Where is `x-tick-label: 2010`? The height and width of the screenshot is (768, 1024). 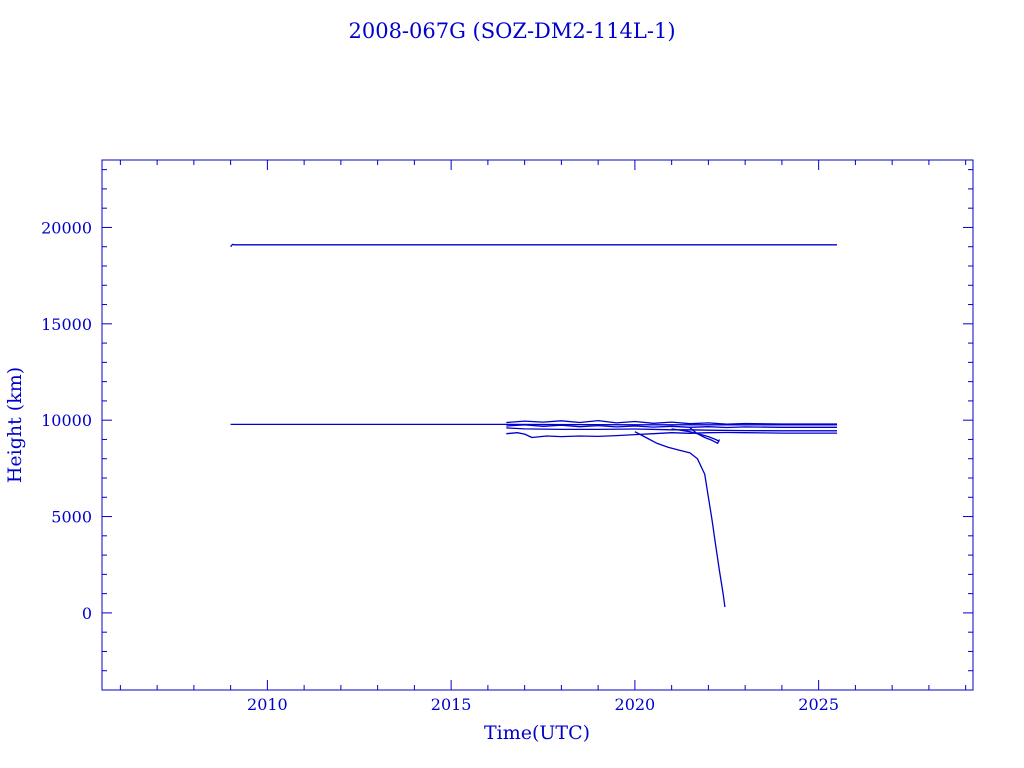
x-tick-label: 2010 is located at coordinates (267, 704).